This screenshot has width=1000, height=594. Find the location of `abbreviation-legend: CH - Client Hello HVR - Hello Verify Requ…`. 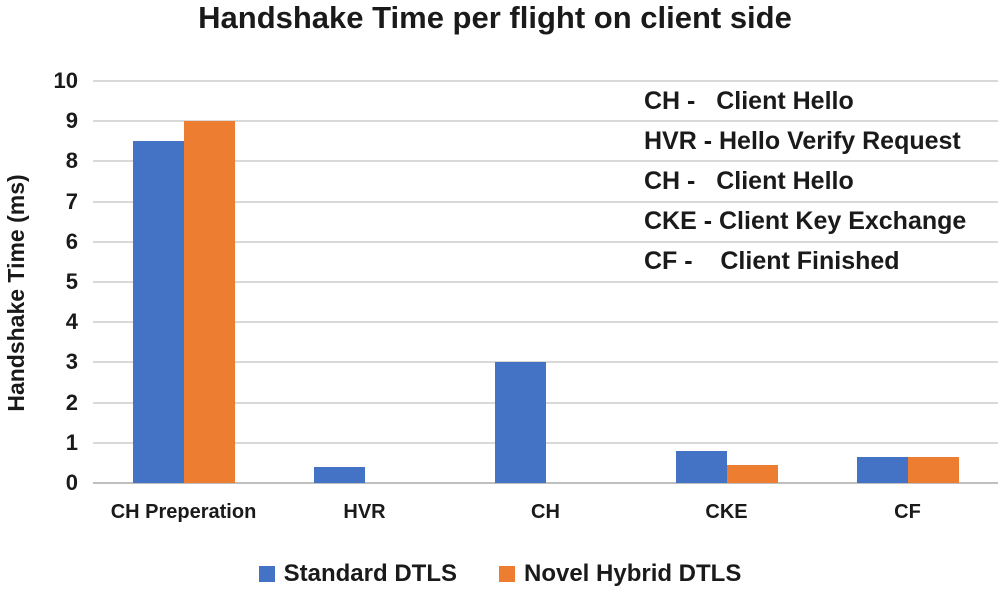

abbreviation-legend: CH - Client Hello HVR - Hello Verify Requ… is located at coordinates (805, 181).